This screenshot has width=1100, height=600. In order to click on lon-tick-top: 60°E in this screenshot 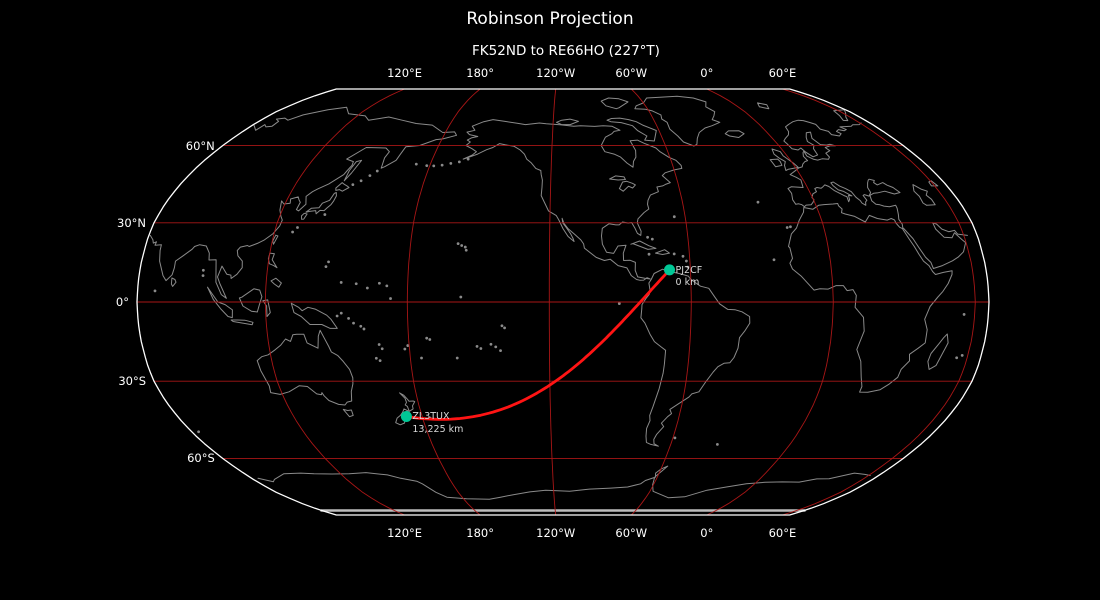, I will do `click(782, 73)`.